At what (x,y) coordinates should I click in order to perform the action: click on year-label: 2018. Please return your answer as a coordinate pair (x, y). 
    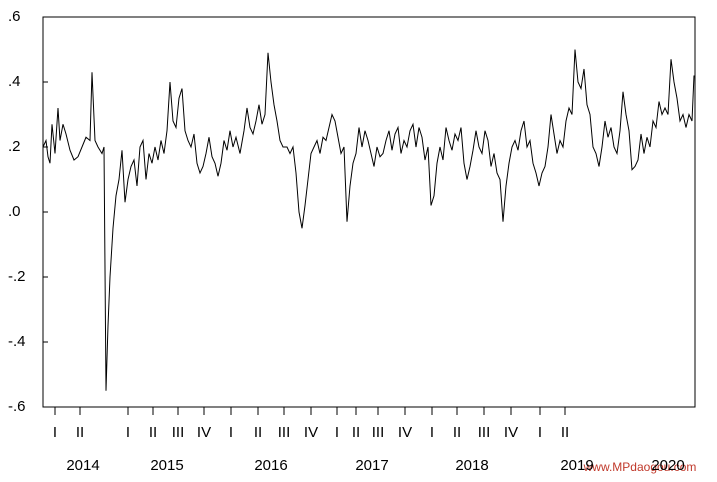
    Looking at the image, I should click on (471, 465).